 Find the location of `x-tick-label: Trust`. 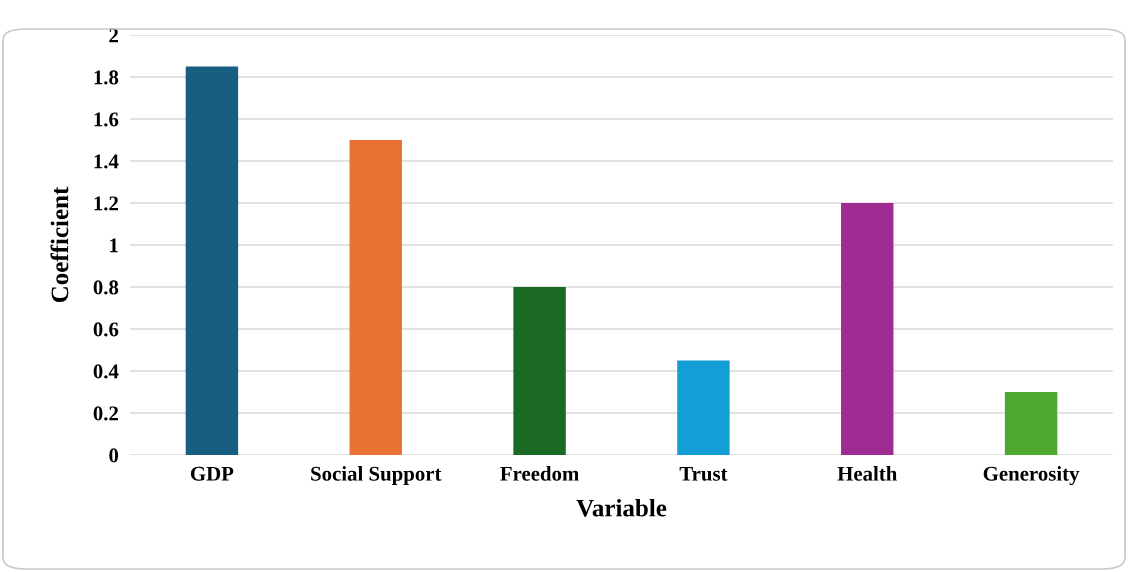

x-tick-label: Trust is located at coordinates (703, 473).